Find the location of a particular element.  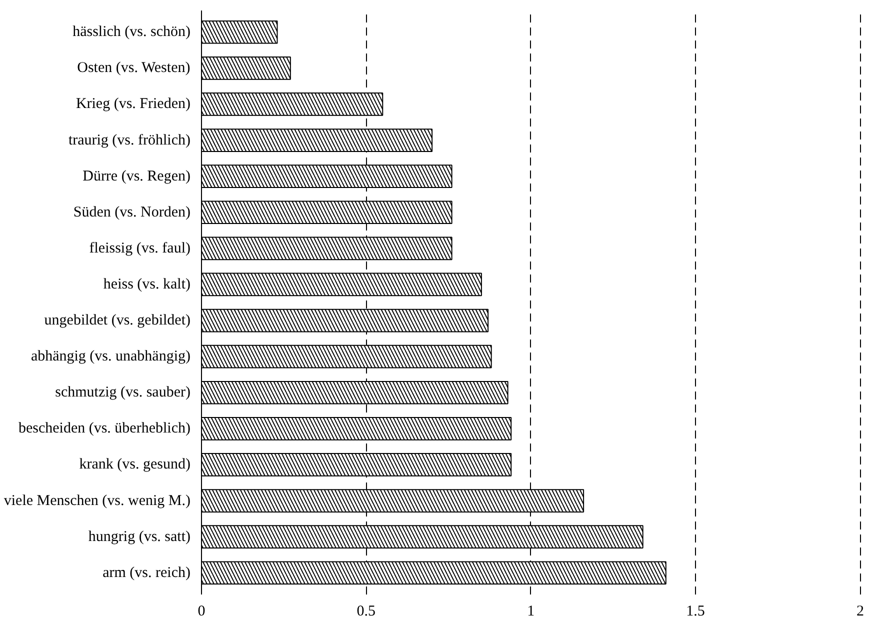

y-tick-label: Krieg (vs. Frieden) is located at coordinates (133, 104).